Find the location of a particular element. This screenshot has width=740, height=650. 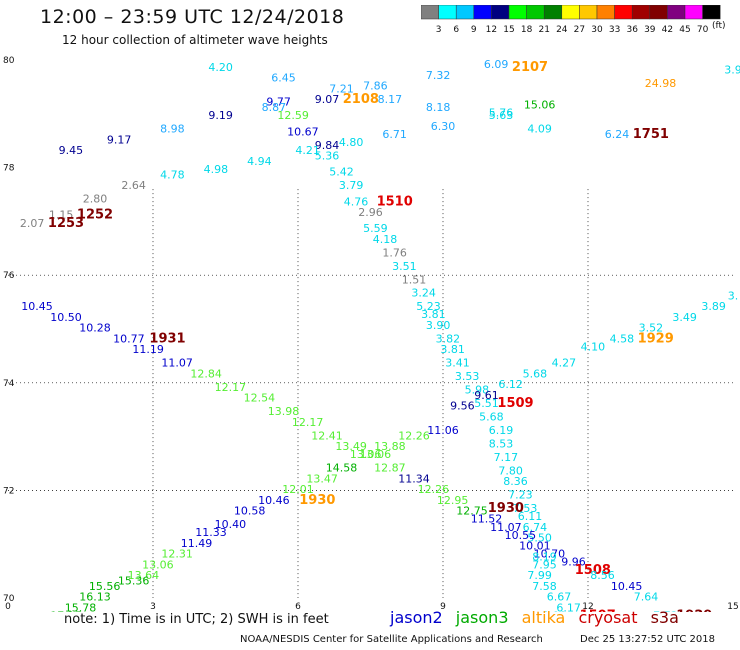

data-point-label: 3.9 is located at coordinates (732, 69).